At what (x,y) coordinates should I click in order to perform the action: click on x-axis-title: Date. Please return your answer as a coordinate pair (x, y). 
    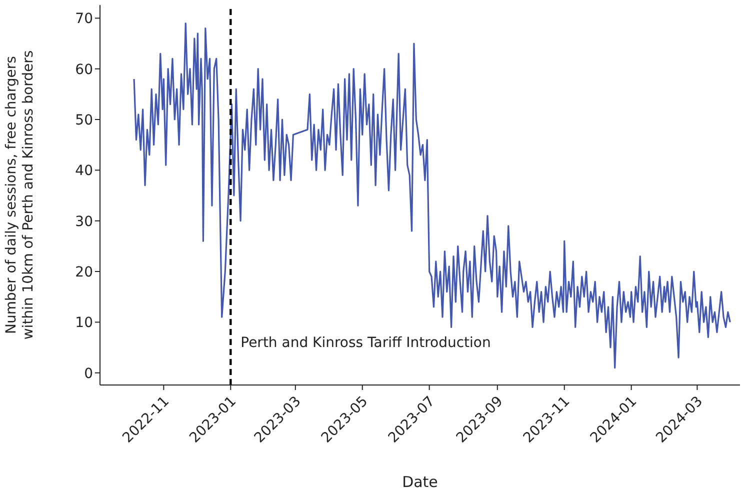
    Looking at the image, I should click on (420, 482).